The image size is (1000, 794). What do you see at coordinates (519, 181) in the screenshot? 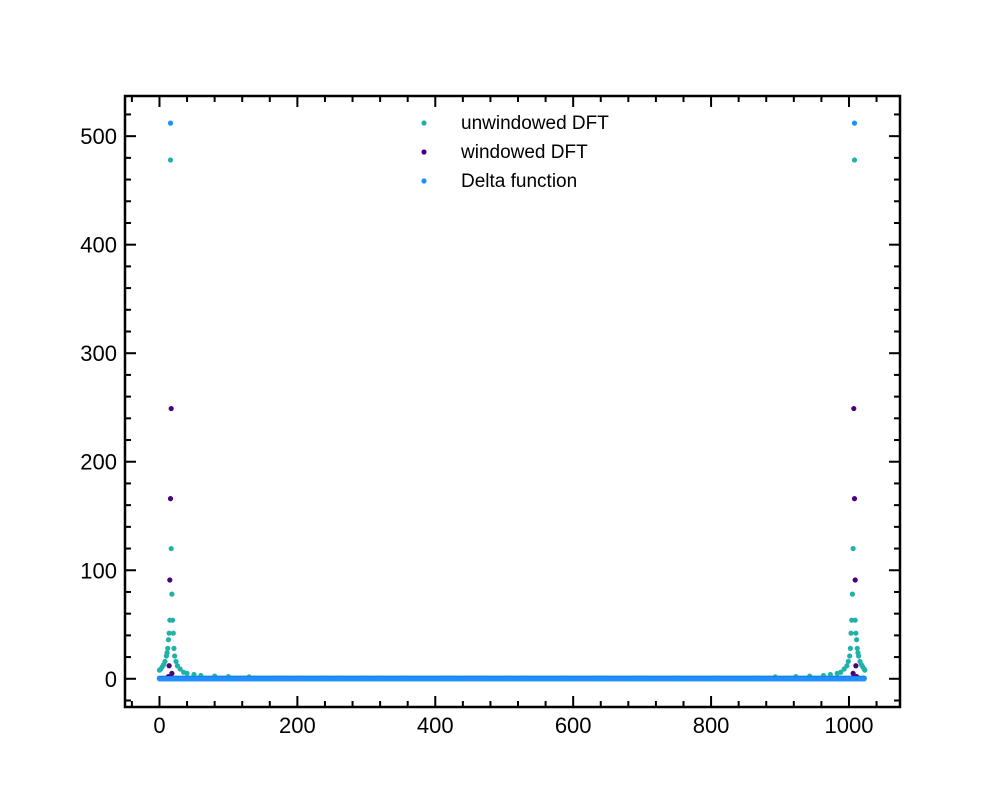
I see `legend-label: Delta function` at bounding box center [519, 181].